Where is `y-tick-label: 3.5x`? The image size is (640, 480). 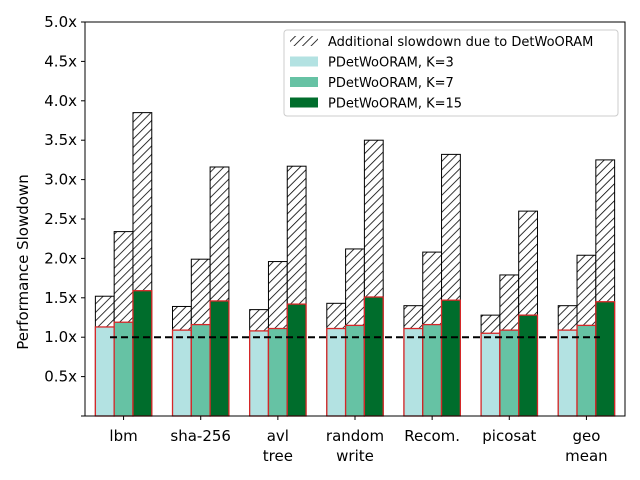
y-tick-label: 3.5x is located at coordinates (60, 140).